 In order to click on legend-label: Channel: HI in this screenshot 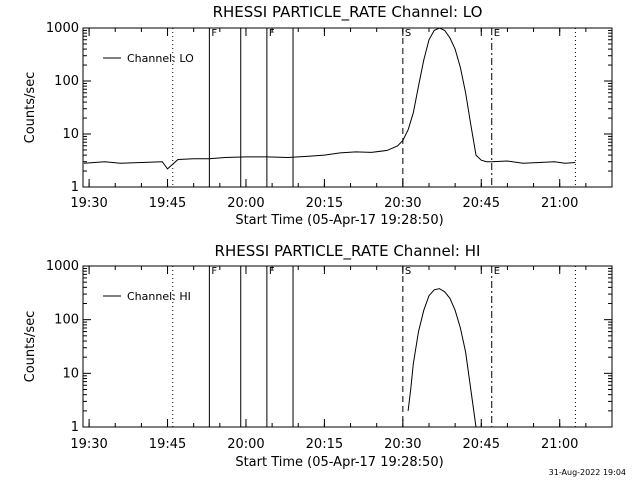, I will do `click(159, 296)`.